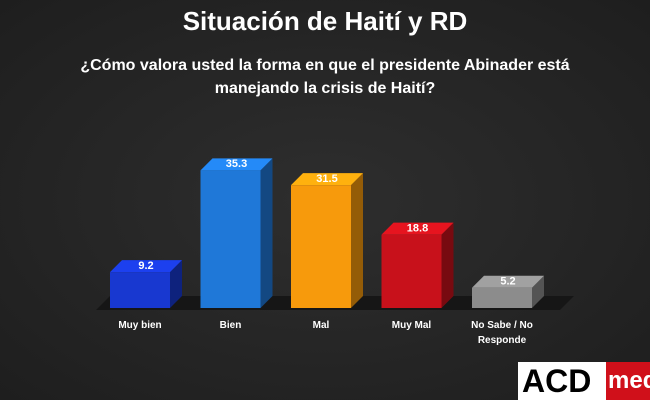  What do you see at coordinates (230, 325) in the screenshot?
I see `x-tick-label: Bien` at bounding box center [230, 325].